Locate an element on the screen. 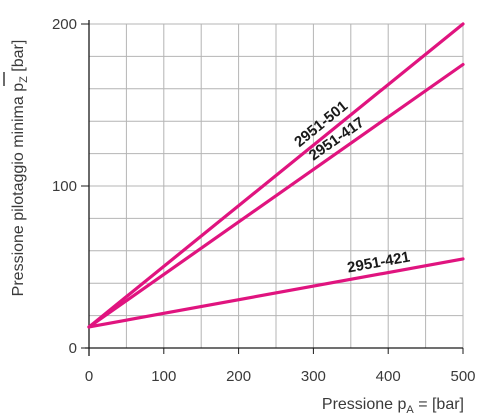 This screenshot has width=479, height=417. y-tick-label: 0 is located at coordinates (73, 348).